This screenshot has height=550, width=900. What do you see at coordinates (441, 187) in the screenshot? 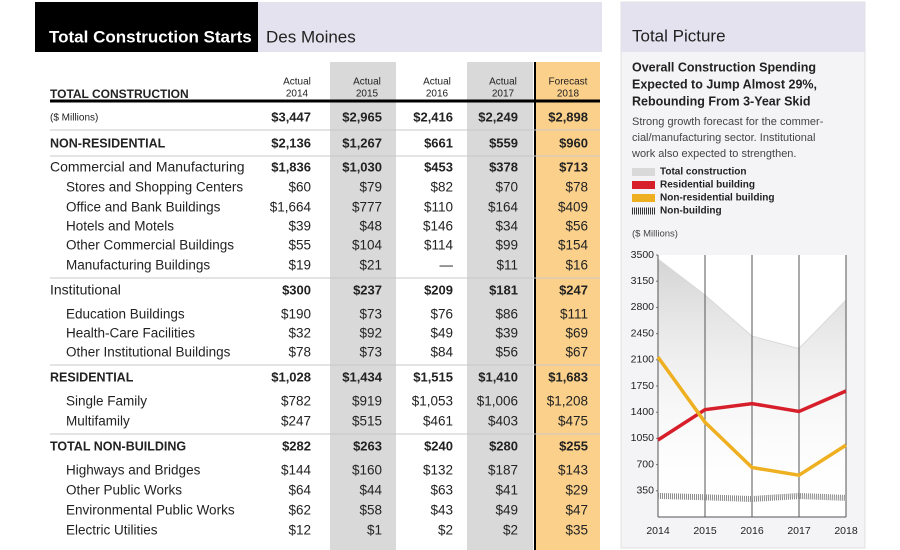
I see `cell-value: $82` at bounding box center [441, 187].